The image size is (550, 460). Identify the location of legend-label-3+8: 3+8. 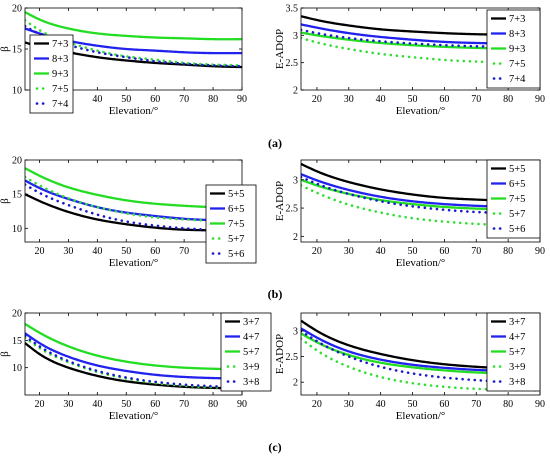
(517, 382).